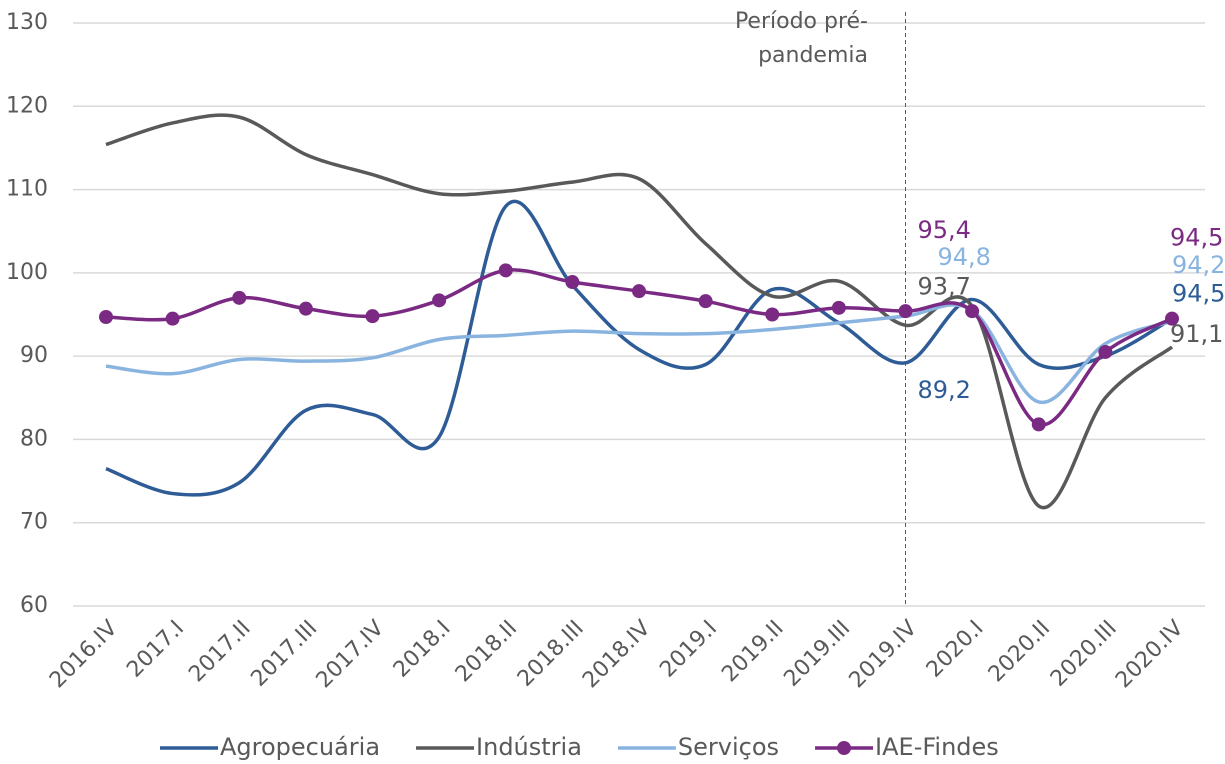 Image resolution: width=1225 pixels, height=764 pixels. I want to click on y-tick-label: 90, so click(34, 355).